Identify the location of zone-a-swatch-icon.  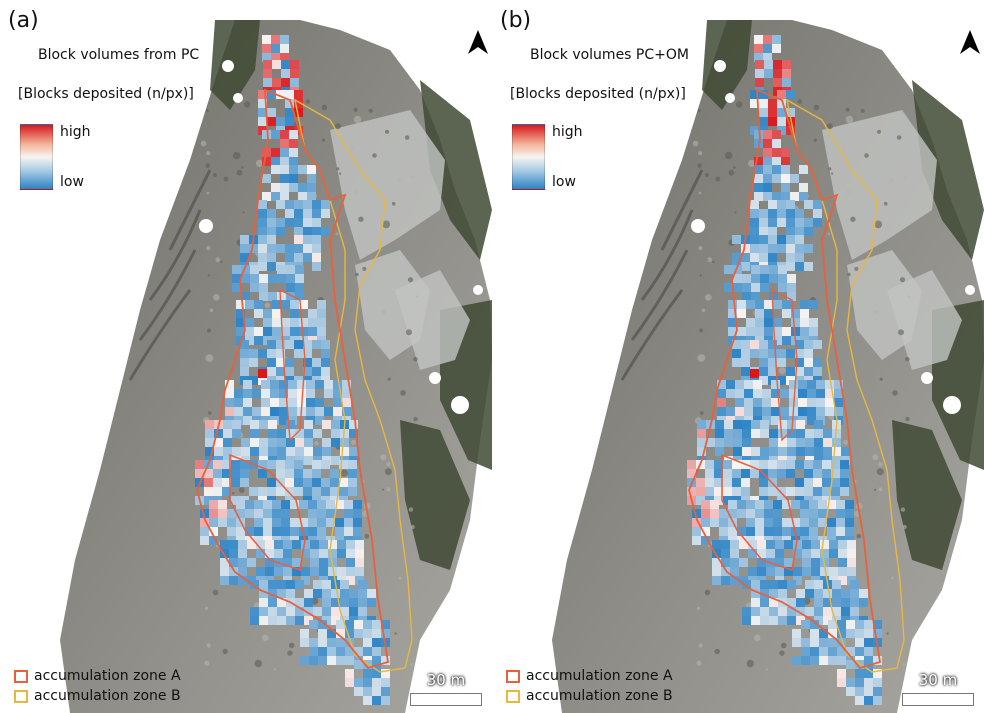
(21, 676).